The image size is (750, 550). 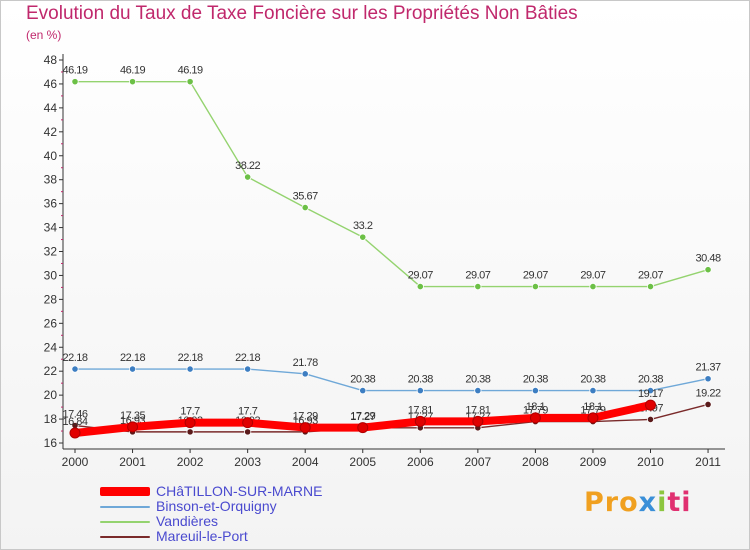 I want to click on x-tick-label: 2007, so click(x=477, y=462).